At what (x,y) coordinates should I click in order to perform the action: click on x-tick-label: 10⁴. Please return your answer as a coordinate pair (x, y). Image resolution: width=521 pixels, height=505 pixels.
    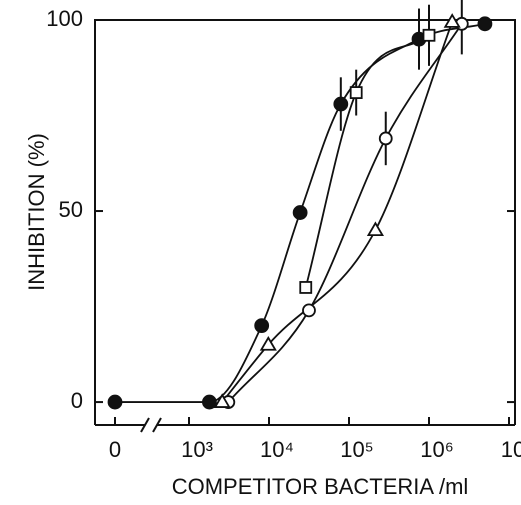
    Looking at the image, I should click on (277, 449).